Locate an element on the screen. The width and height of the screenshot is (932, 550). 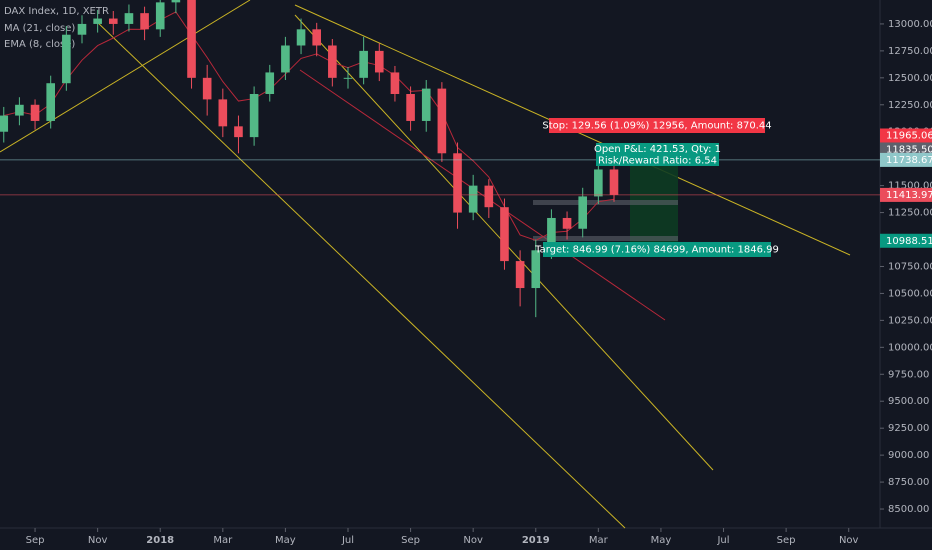
price-tag-label: 10988.51 is located at coordinates (909, 241).